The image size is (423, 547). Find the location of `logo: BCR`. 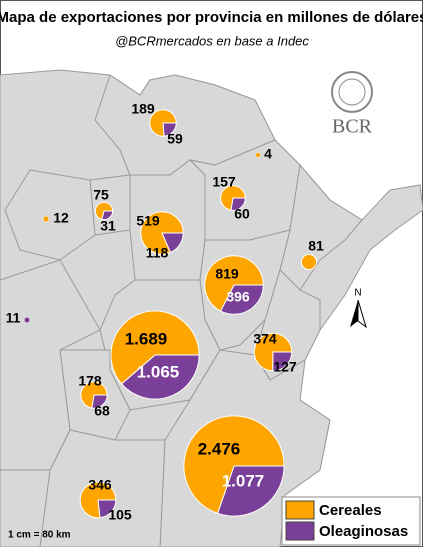

logo: BCR is located at coordinates (352, 104).